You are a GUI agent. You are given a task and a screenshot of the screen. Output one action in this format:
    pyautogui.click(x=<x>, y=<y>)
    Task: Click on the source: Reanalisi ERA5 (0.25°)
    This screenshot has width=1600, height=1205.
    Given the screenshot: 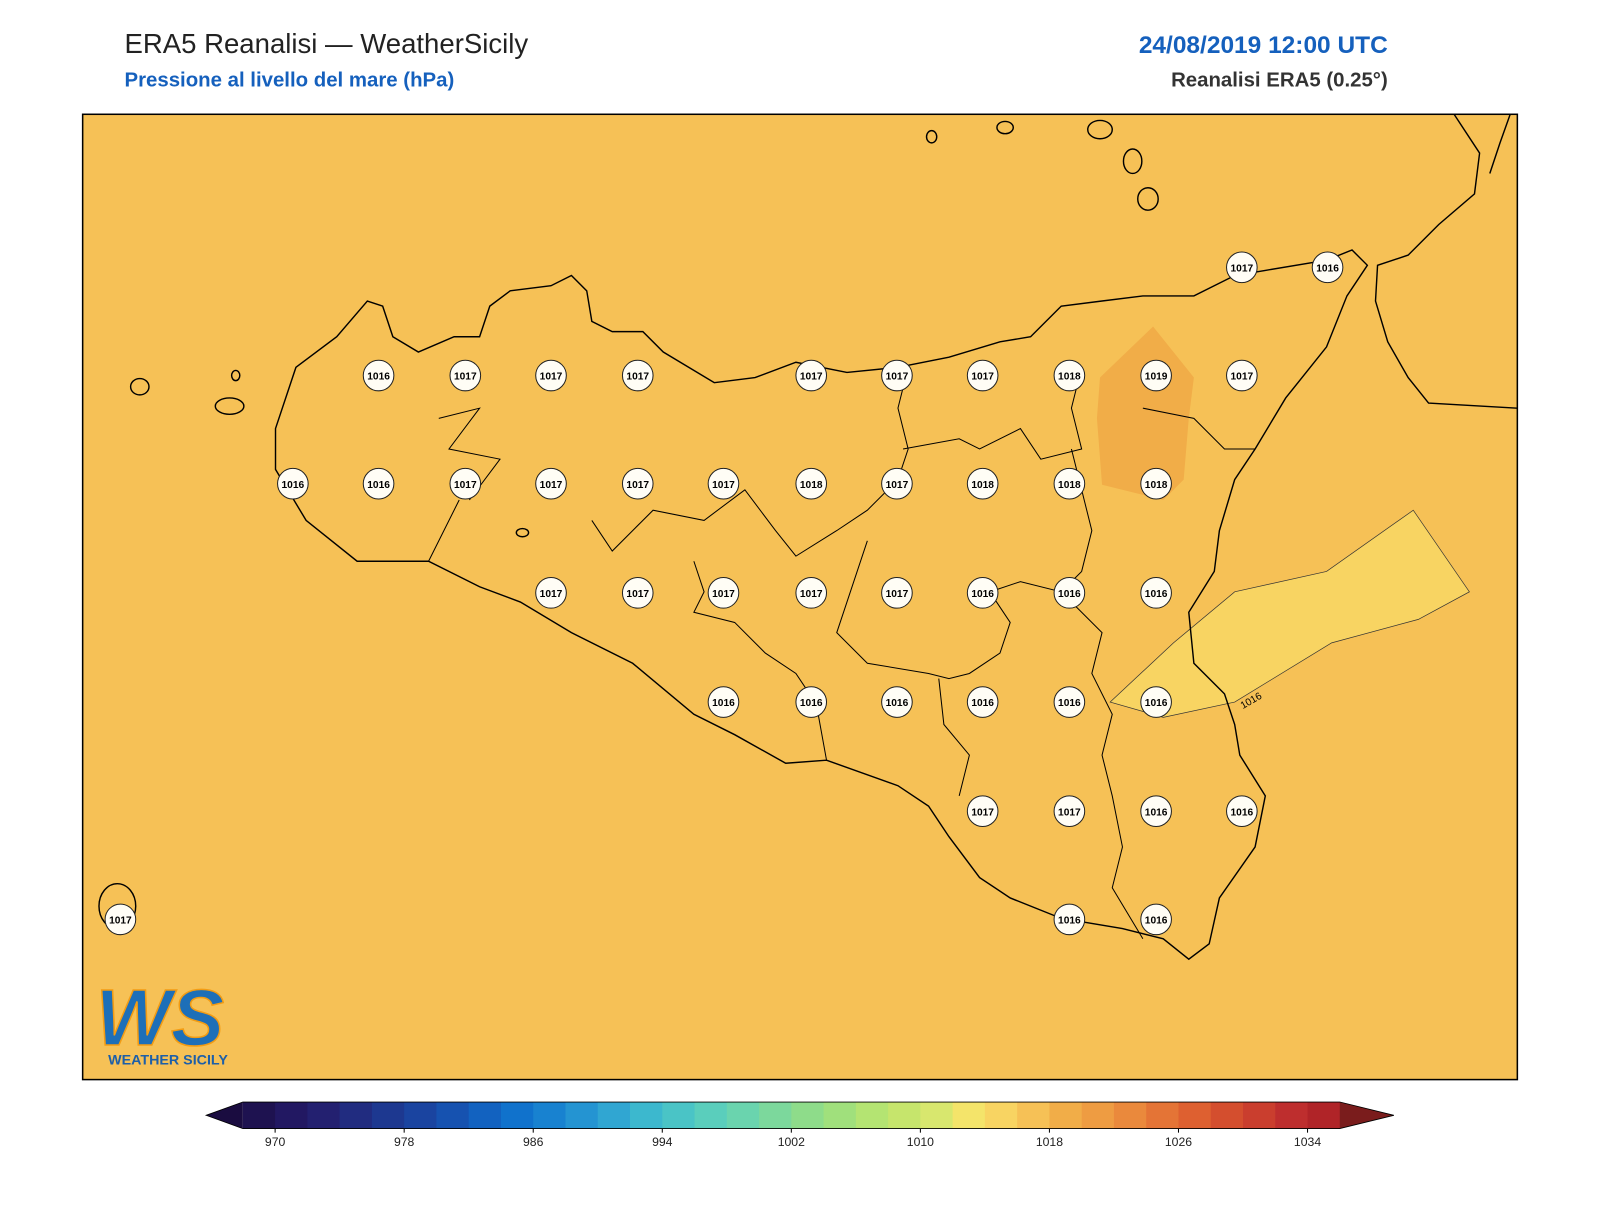 What is the action you would take?
    pyautogui.click(x=1279, y=81)
    